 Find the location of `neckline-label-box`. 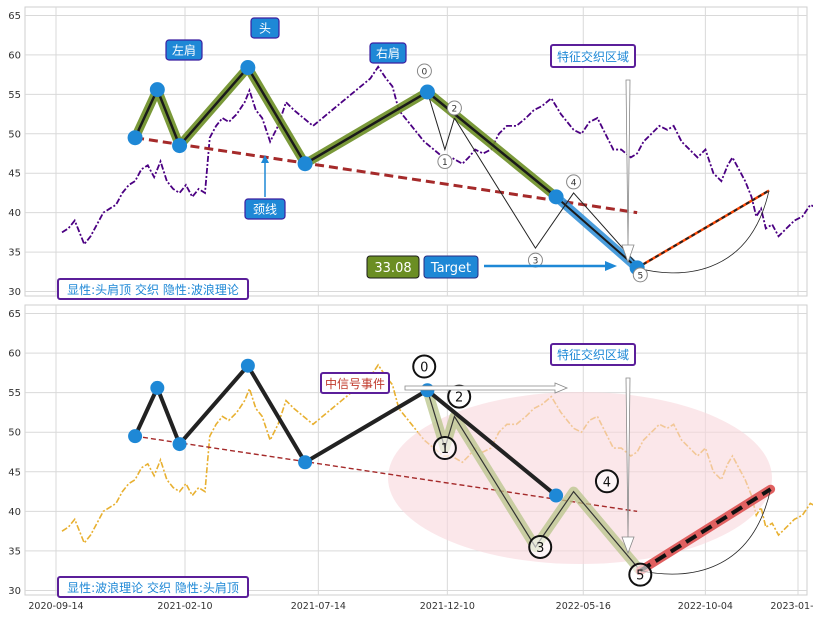

neckline-label-box is located at coordinates (265, 209).